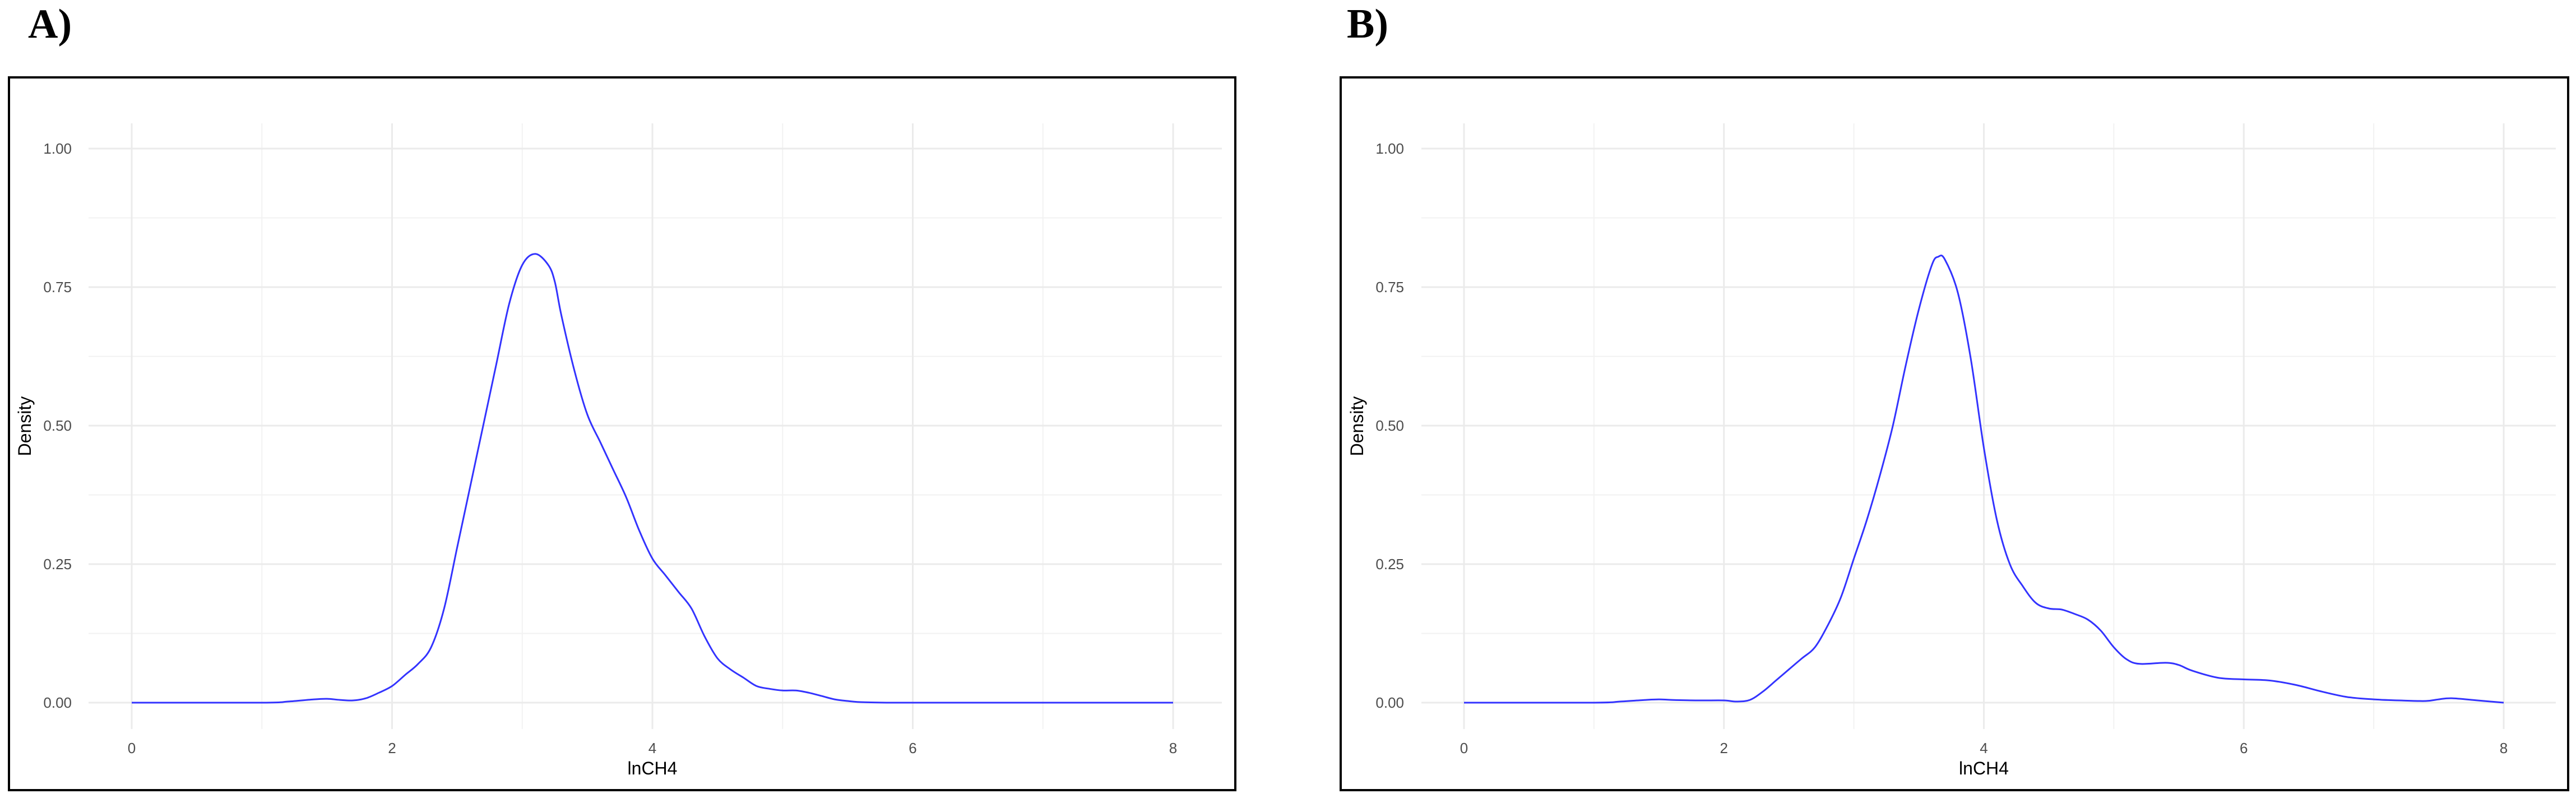 The height and width of the screenshot is (798, 2576). I want to click on panel-label-a: A), so click(50, 24).